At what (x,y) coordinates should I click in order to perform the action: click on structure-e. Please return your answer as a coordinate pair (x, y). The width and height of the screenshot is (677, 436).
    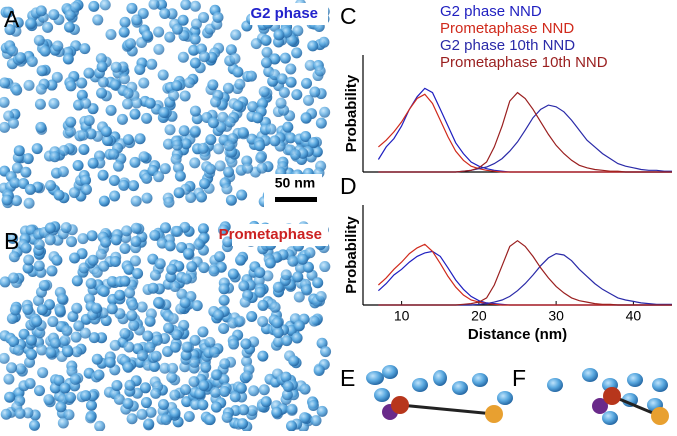
    Looking at the image, I should click on (439, 394).